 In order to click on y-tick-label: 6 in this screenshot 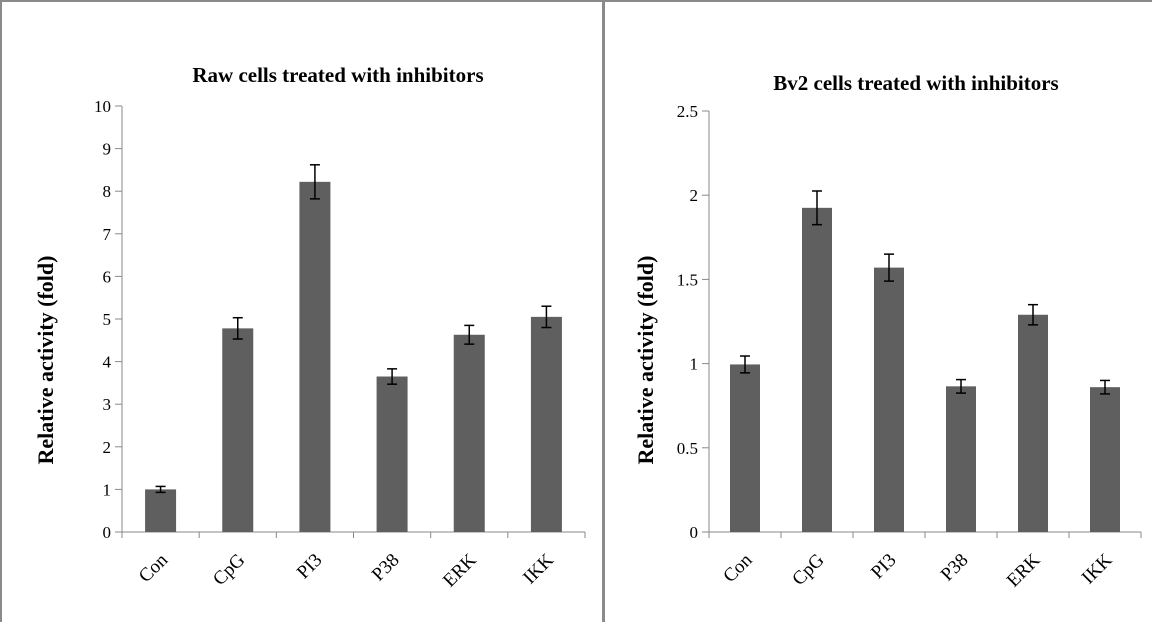, I will do `click(107, 276)`.